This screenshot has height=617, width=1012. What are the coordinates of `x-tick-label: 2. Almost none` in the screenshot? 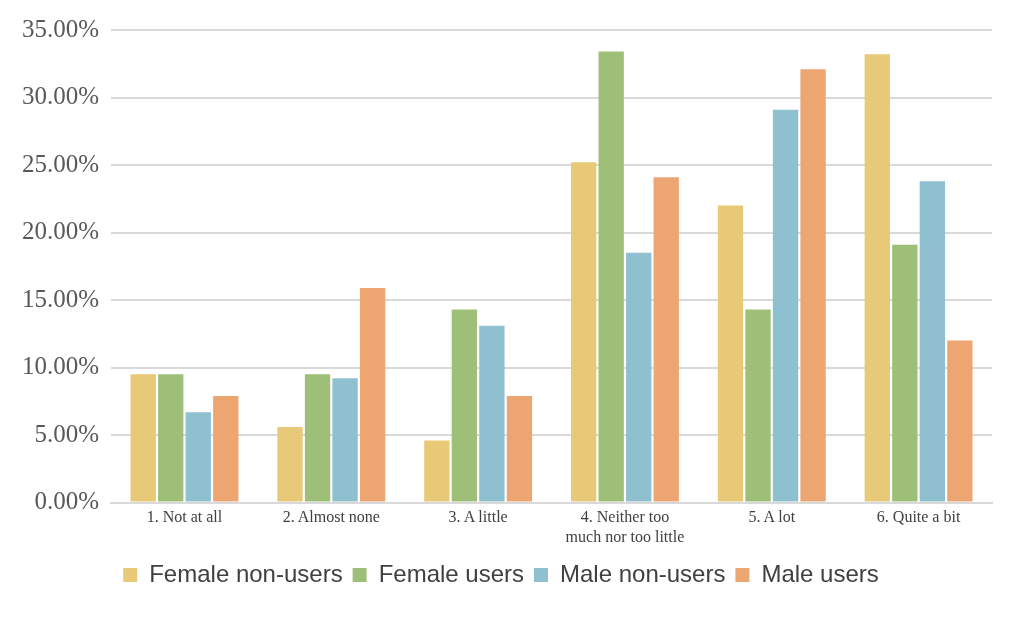 It's located at (331, 517).